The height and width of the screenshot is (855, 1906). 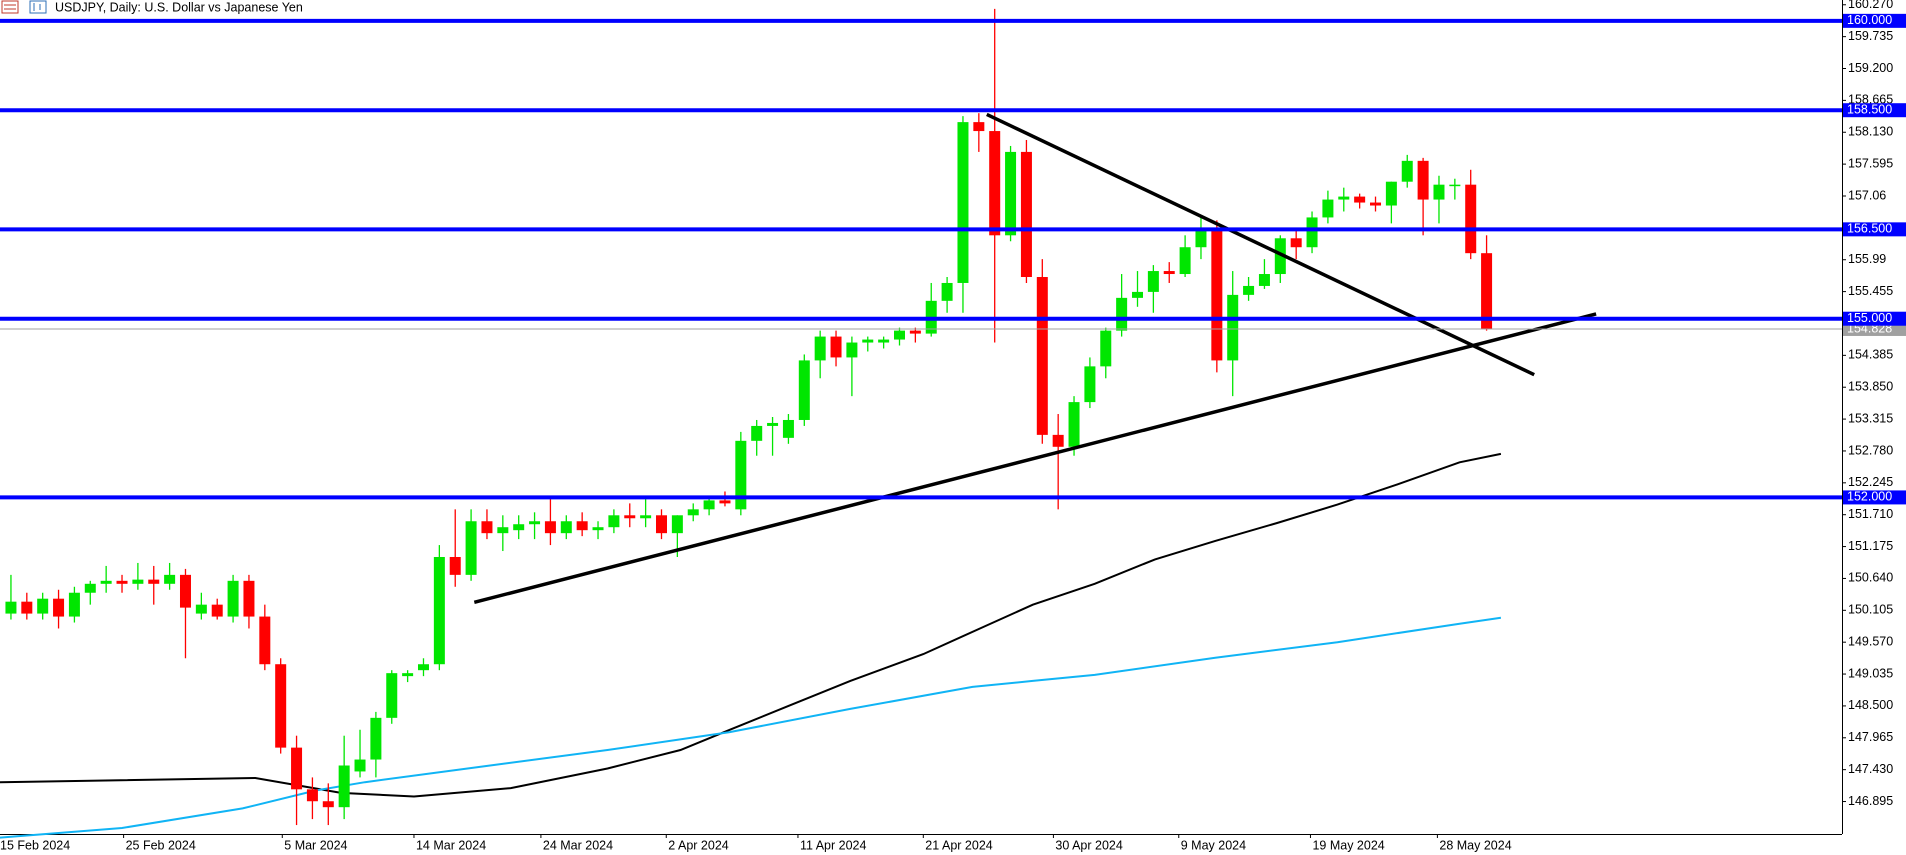 I want to click on y-tick-label: 149.570, so click(x=1870, y=641).